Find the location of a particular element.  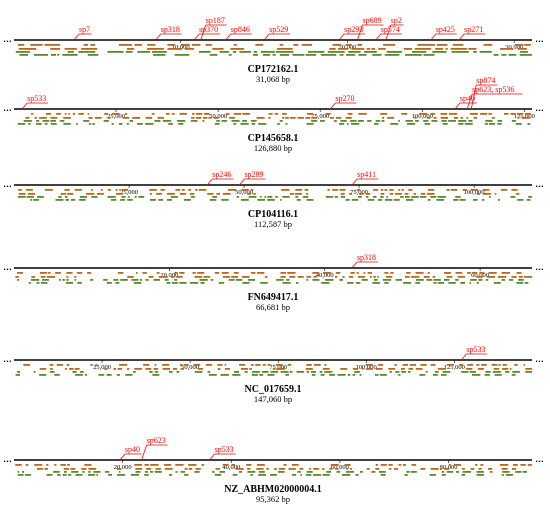

spacer-label: sp846 is located at coordinates (240, 29).